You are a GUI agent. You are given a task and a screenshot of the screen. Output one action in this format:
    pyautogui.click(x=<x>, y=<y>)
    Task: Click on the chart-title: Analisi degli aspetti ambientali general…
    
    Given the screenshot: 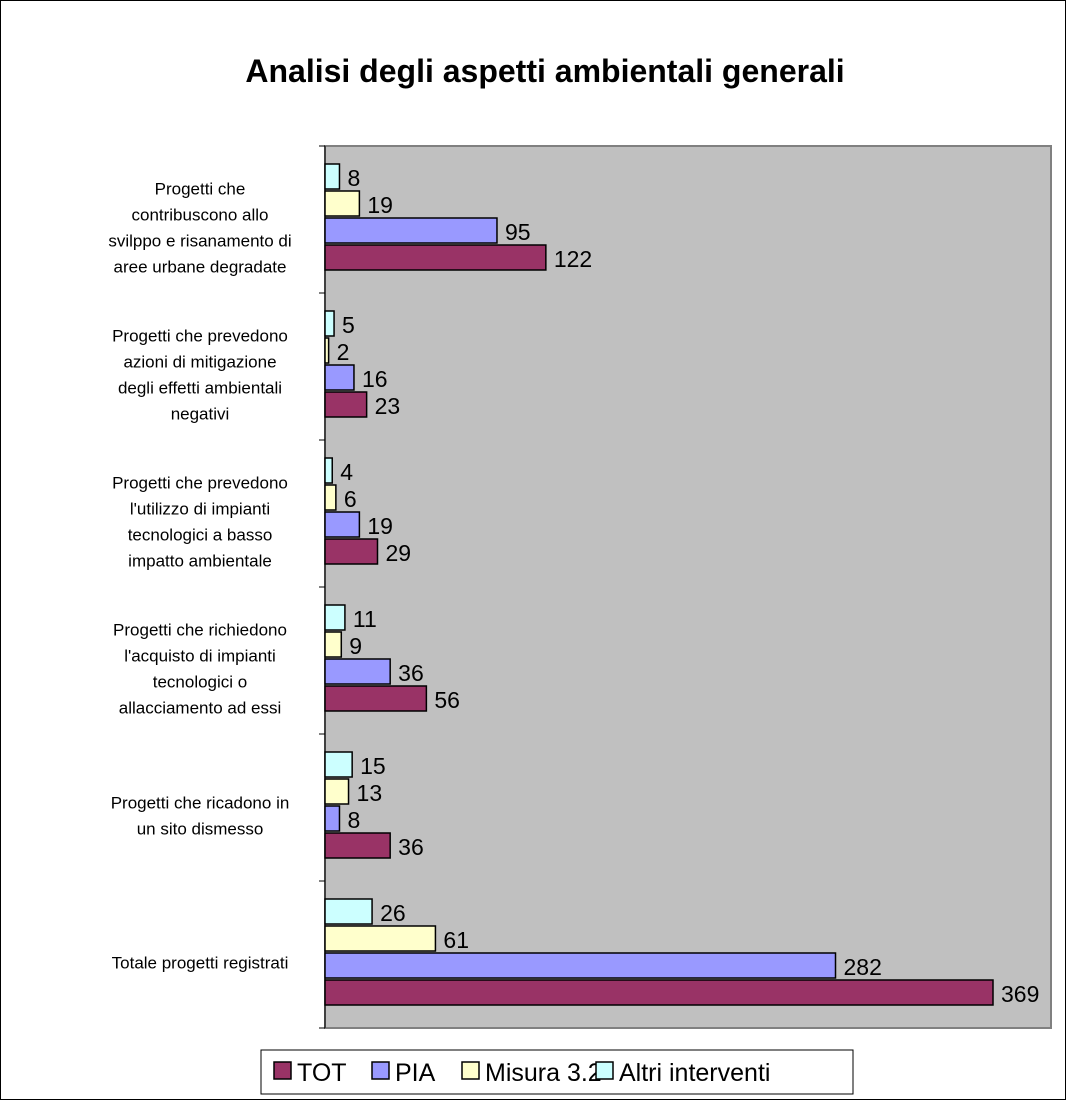 What is the action you would take?
    pyautogui.click(x=544, y=71)
    